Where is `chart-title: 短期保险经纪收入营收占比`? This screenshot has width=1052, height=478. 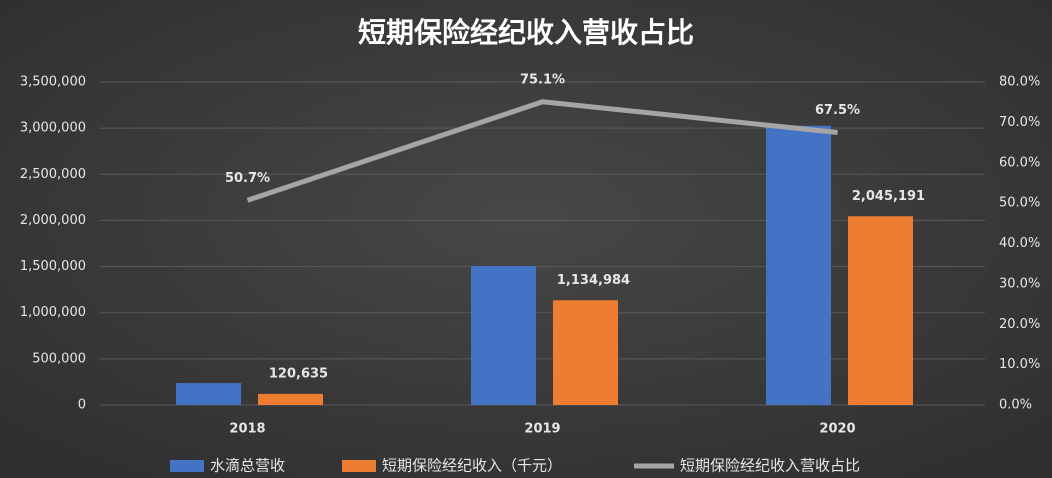 chart-title: 短期保险经纪收入营收占比 is located at coordinates (526, 32).